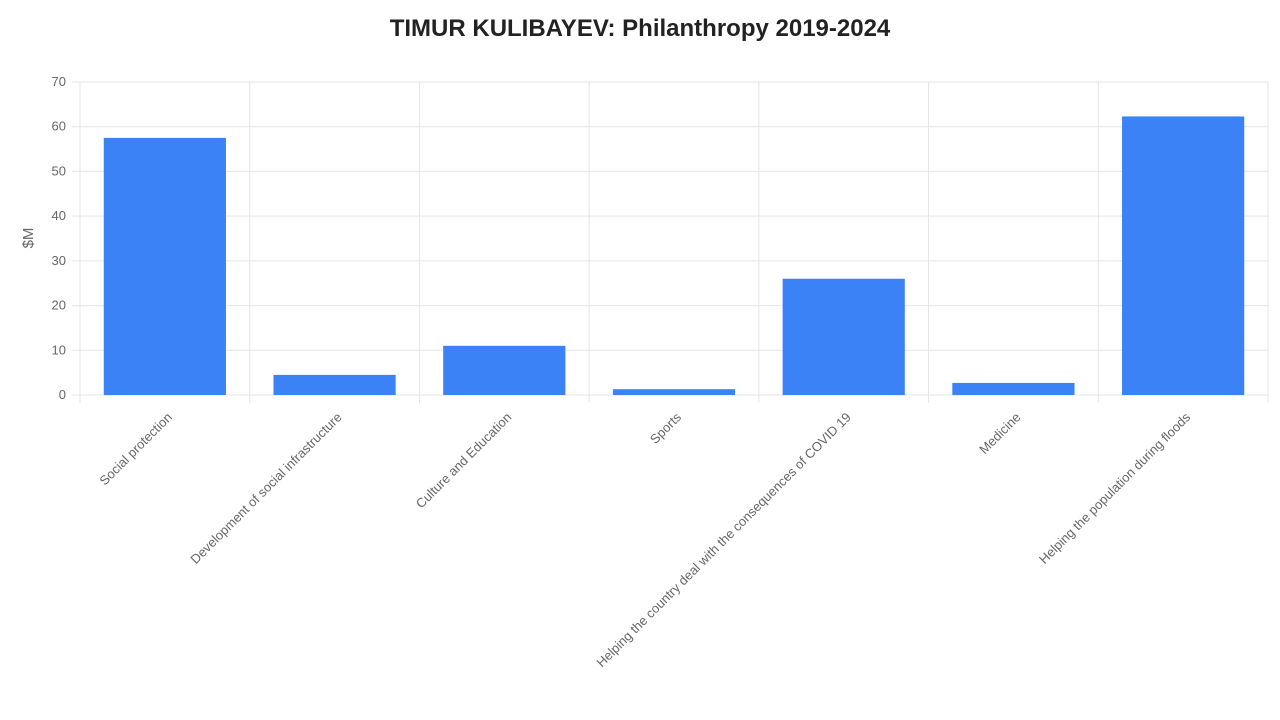 Image resolution: width=1280 pixels, height=720 pixels. I want to click on x-tick-label: Social protection, so click(135, 449).